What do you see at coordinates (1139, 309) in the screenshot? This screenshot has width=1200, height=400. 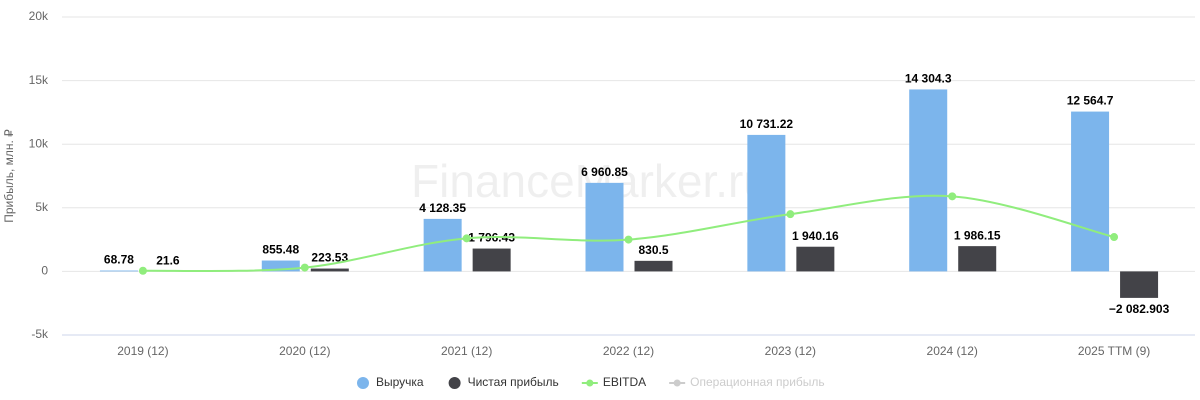 I see `data-label: −2 082.903` at bounding box center [1139, 309].